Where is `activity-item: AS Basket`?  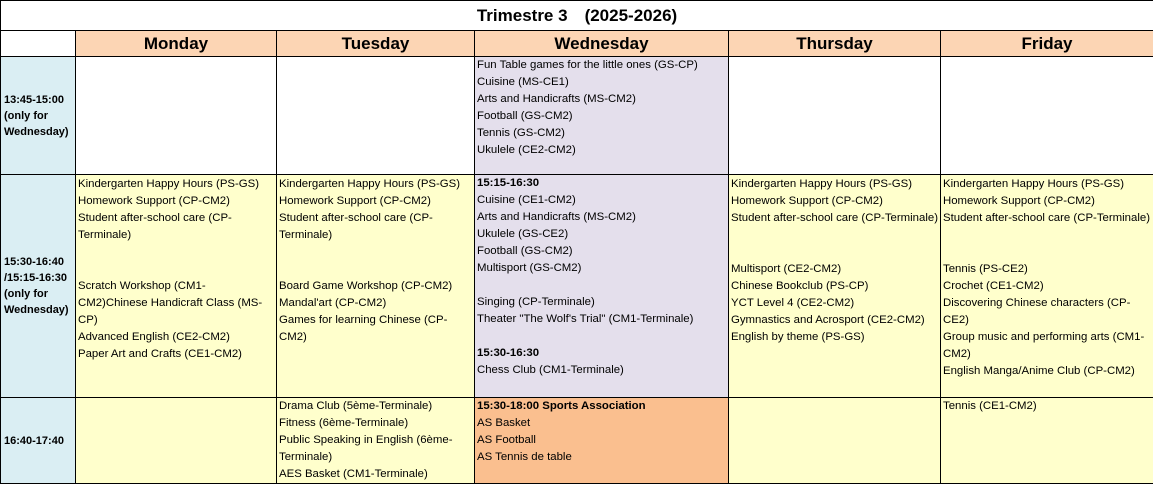
activity-item: AS Basket is located at coordinates (504, 423).